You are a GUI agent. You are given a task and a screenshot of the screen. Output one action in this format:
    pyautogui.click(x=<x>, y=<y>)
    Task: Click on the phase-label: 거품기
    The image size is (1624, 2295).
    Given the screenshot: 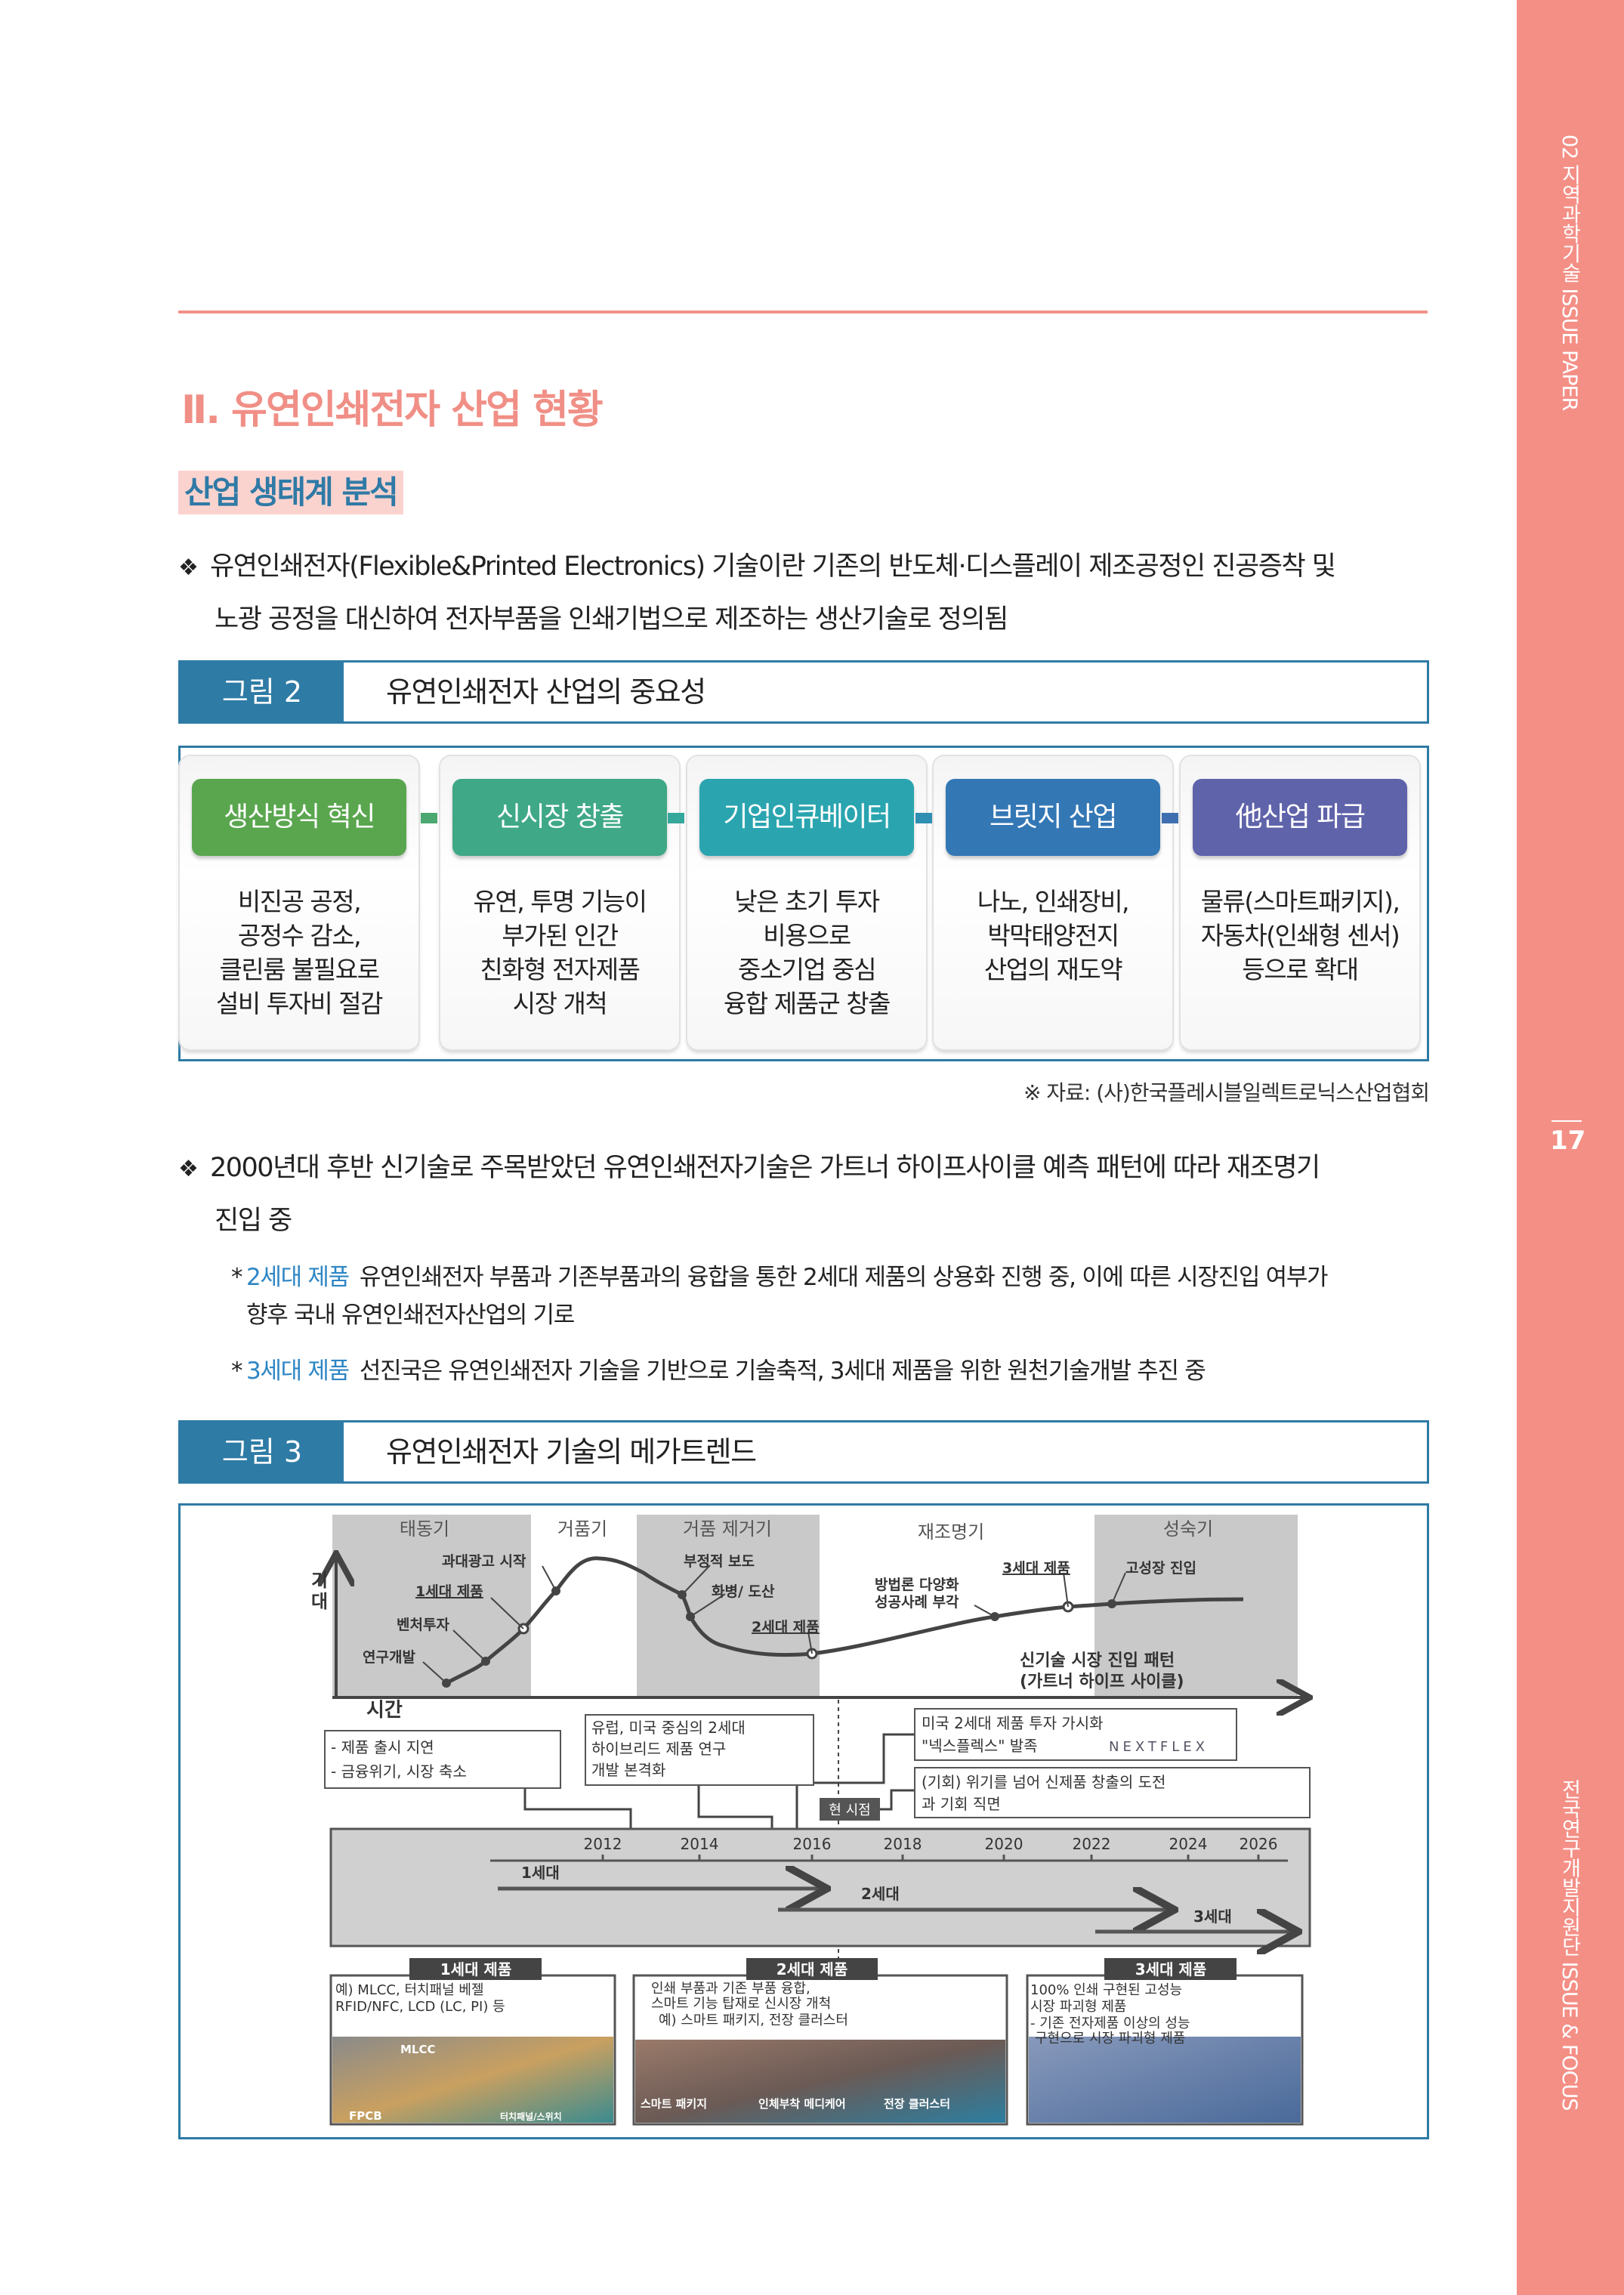 What is the action you would take?
    pyautogui.click(x=582, y=1529)
    